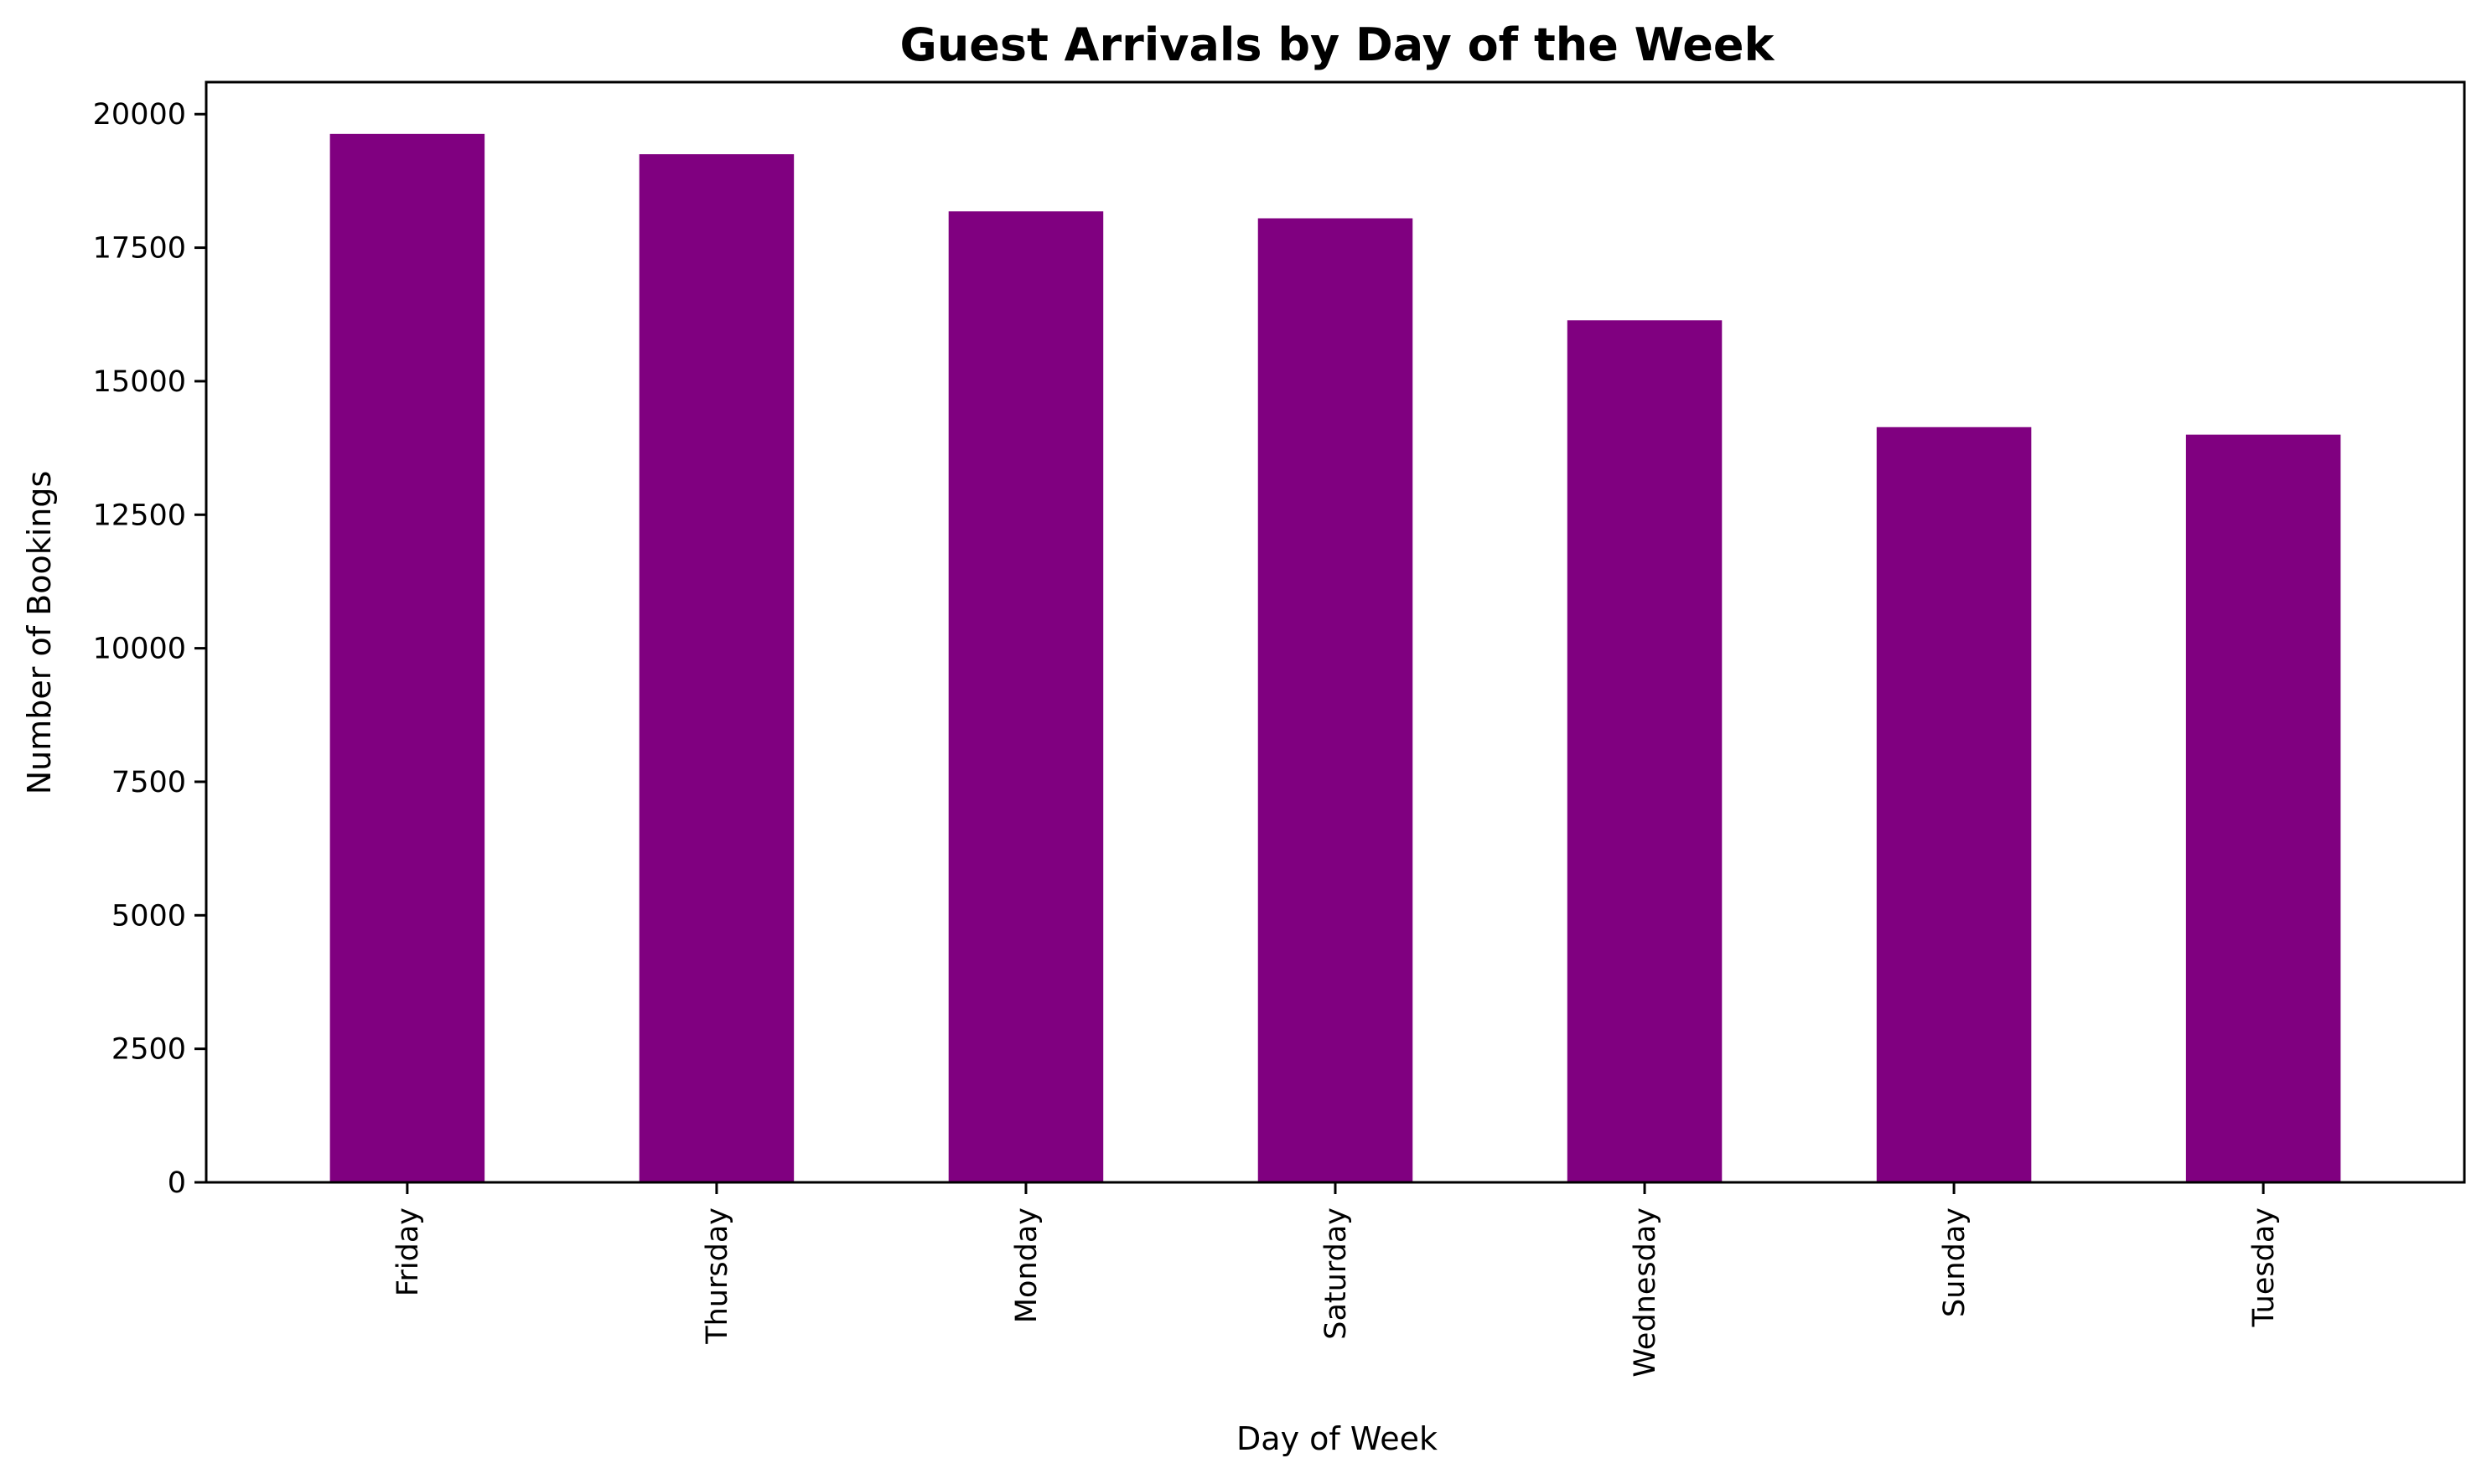 This screenshot has height=1484, width=2487. I want to click on x-tick-label: Thursday, so click(717, 1276).